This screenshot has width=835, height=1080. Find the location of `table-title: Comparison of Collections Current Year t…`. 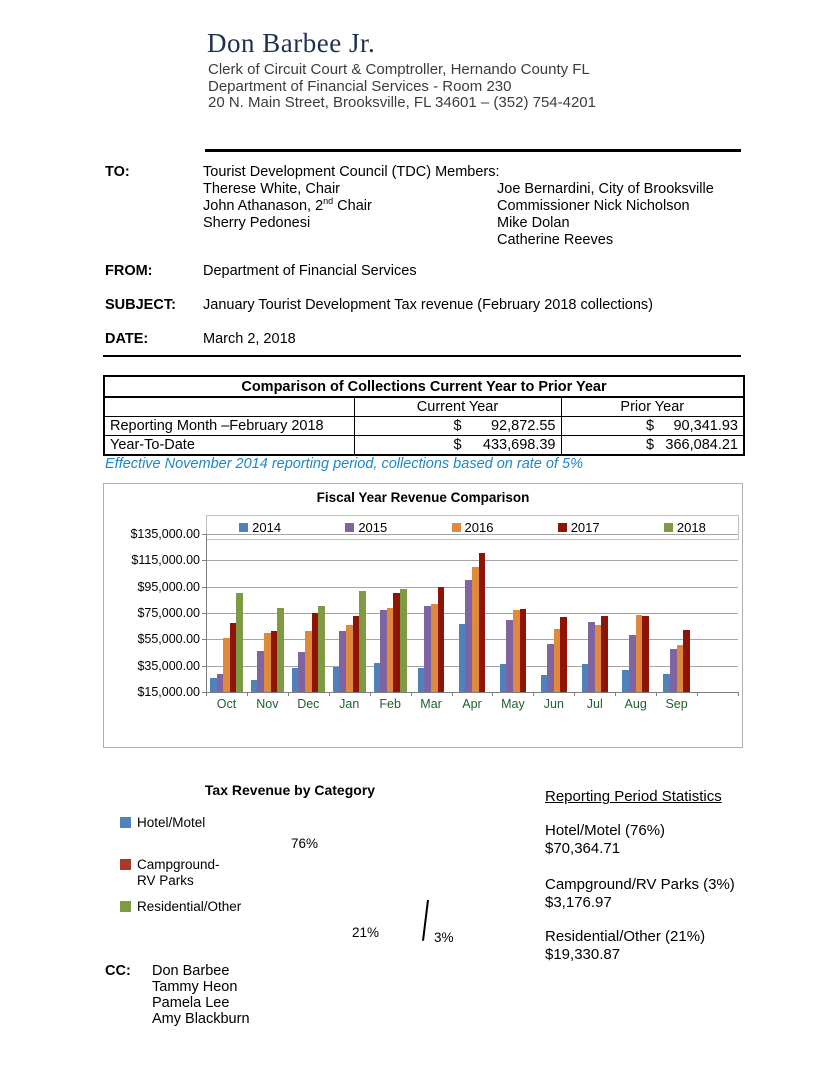

table-title: Comparison of Collections Current Year t… is located at coordinates (424, 386).